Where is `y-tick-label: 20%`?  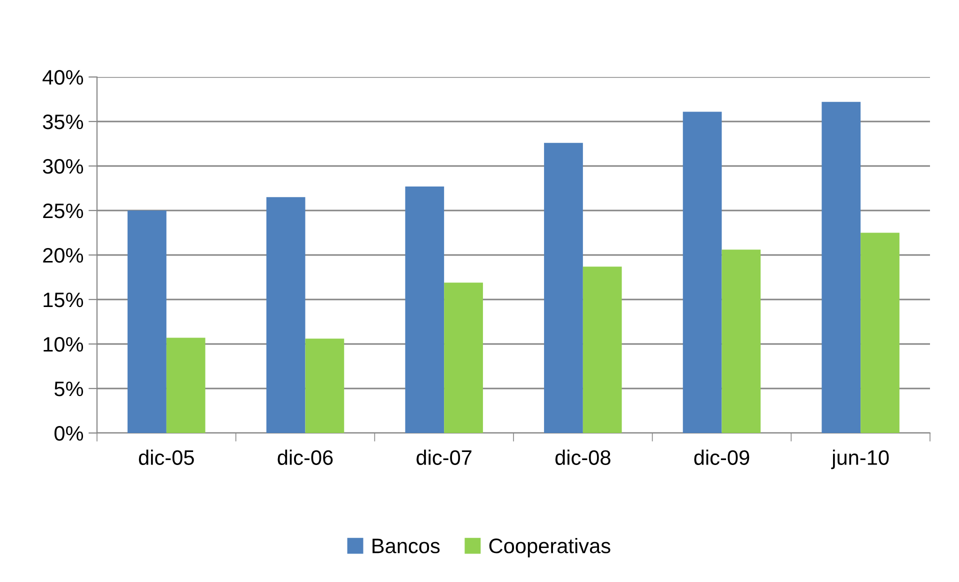
y-tick-label: 20% is located at coordinates (63, 255).